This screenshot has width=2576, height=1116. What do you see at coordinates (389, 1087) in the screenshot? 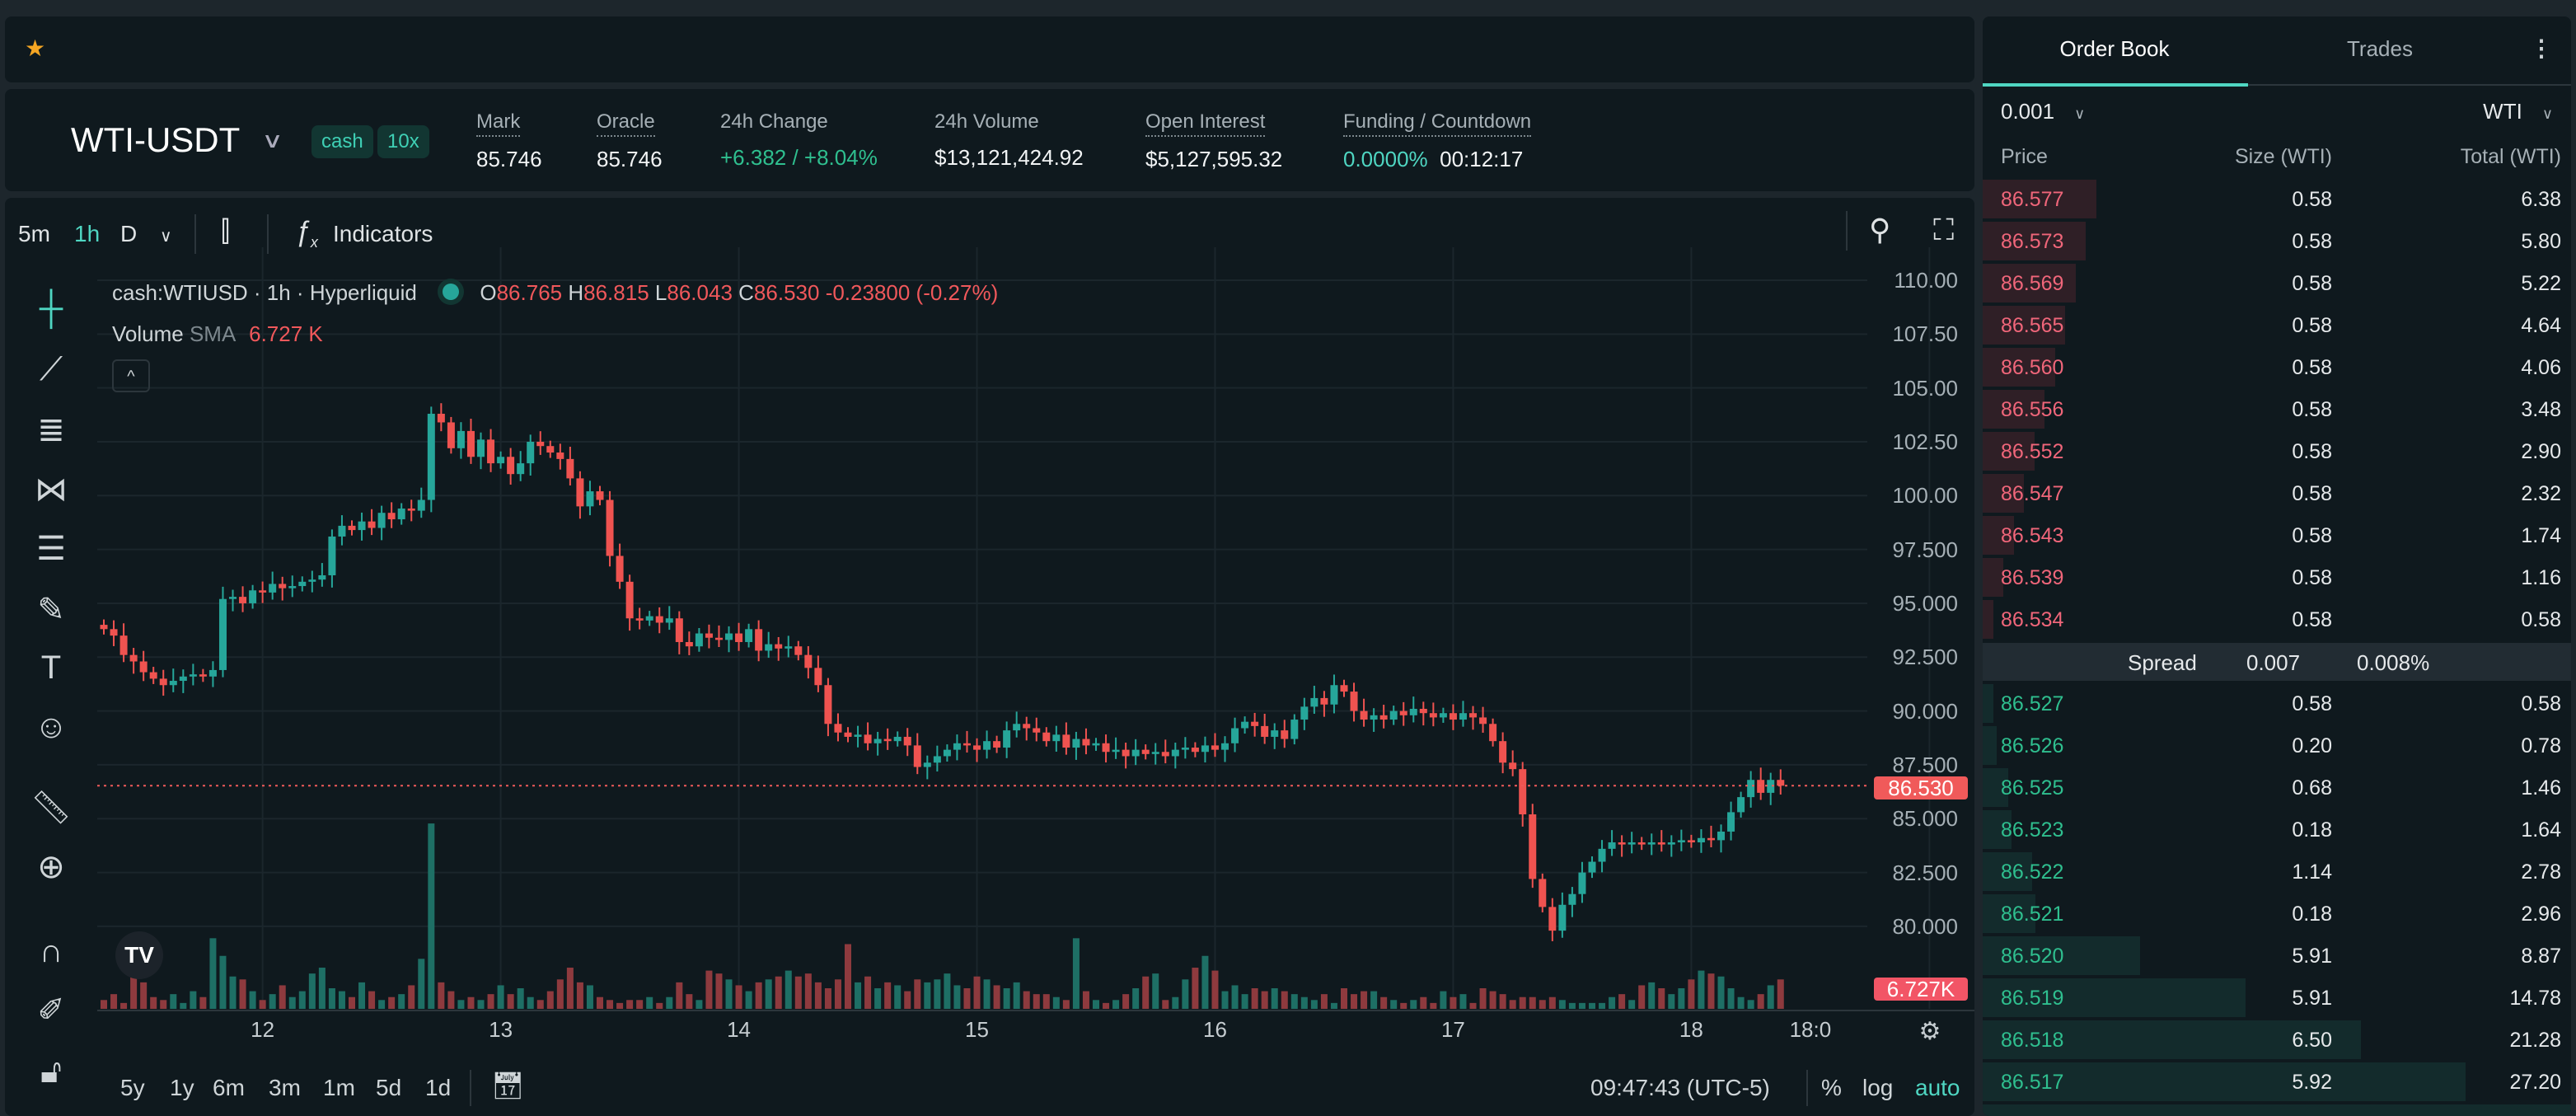
I see `range-5d: 5d` at bounding box center [389, 1087].